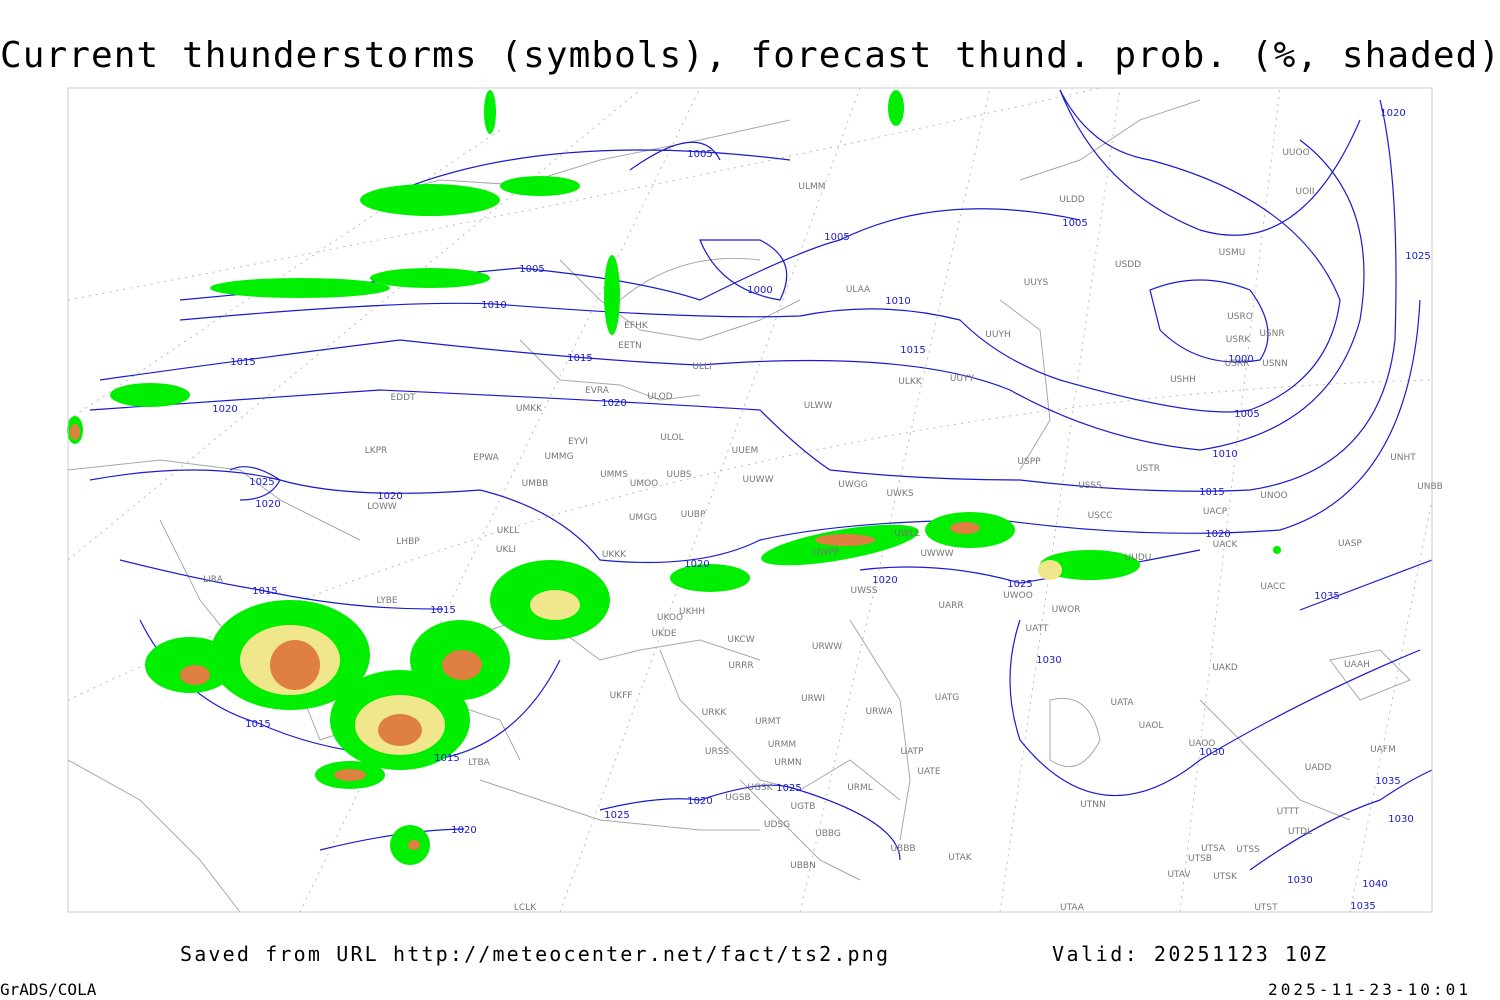 Image resolution: width=1500 pixels, height=1000 pixels. What do you see at coordinates (1300, 832) in the screenshot?
I see `station-label: UTDL` at bounding box center [1300, 832].